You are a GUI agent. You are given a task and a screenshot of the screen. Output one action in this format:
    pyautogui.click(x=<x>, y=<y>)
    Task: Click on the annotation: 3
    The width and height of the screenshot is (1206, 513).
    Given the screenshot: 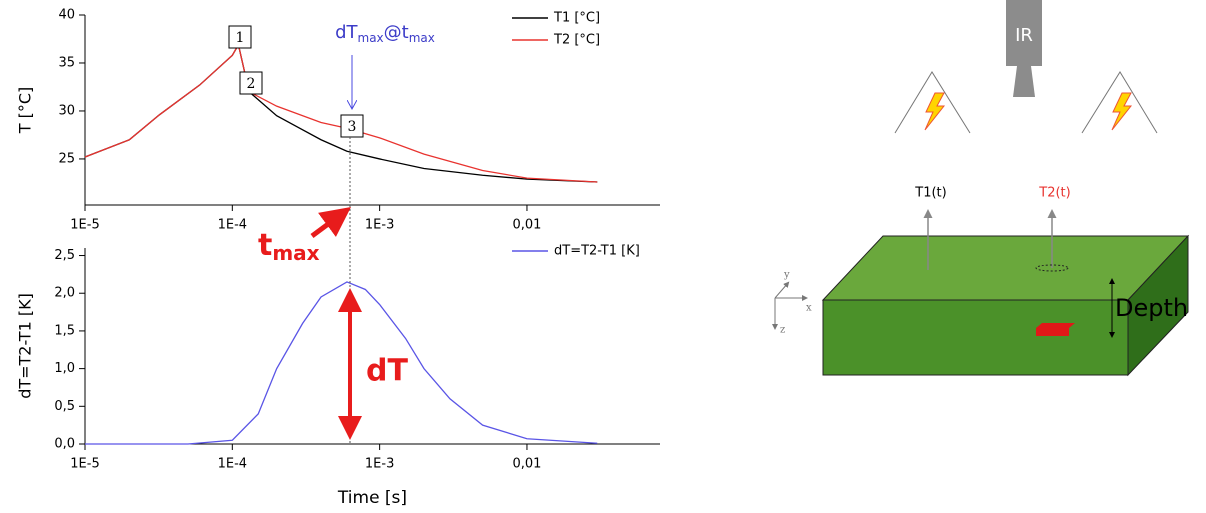 What is the action you would take?
    pyautogui.click(x=352, y=127)
    